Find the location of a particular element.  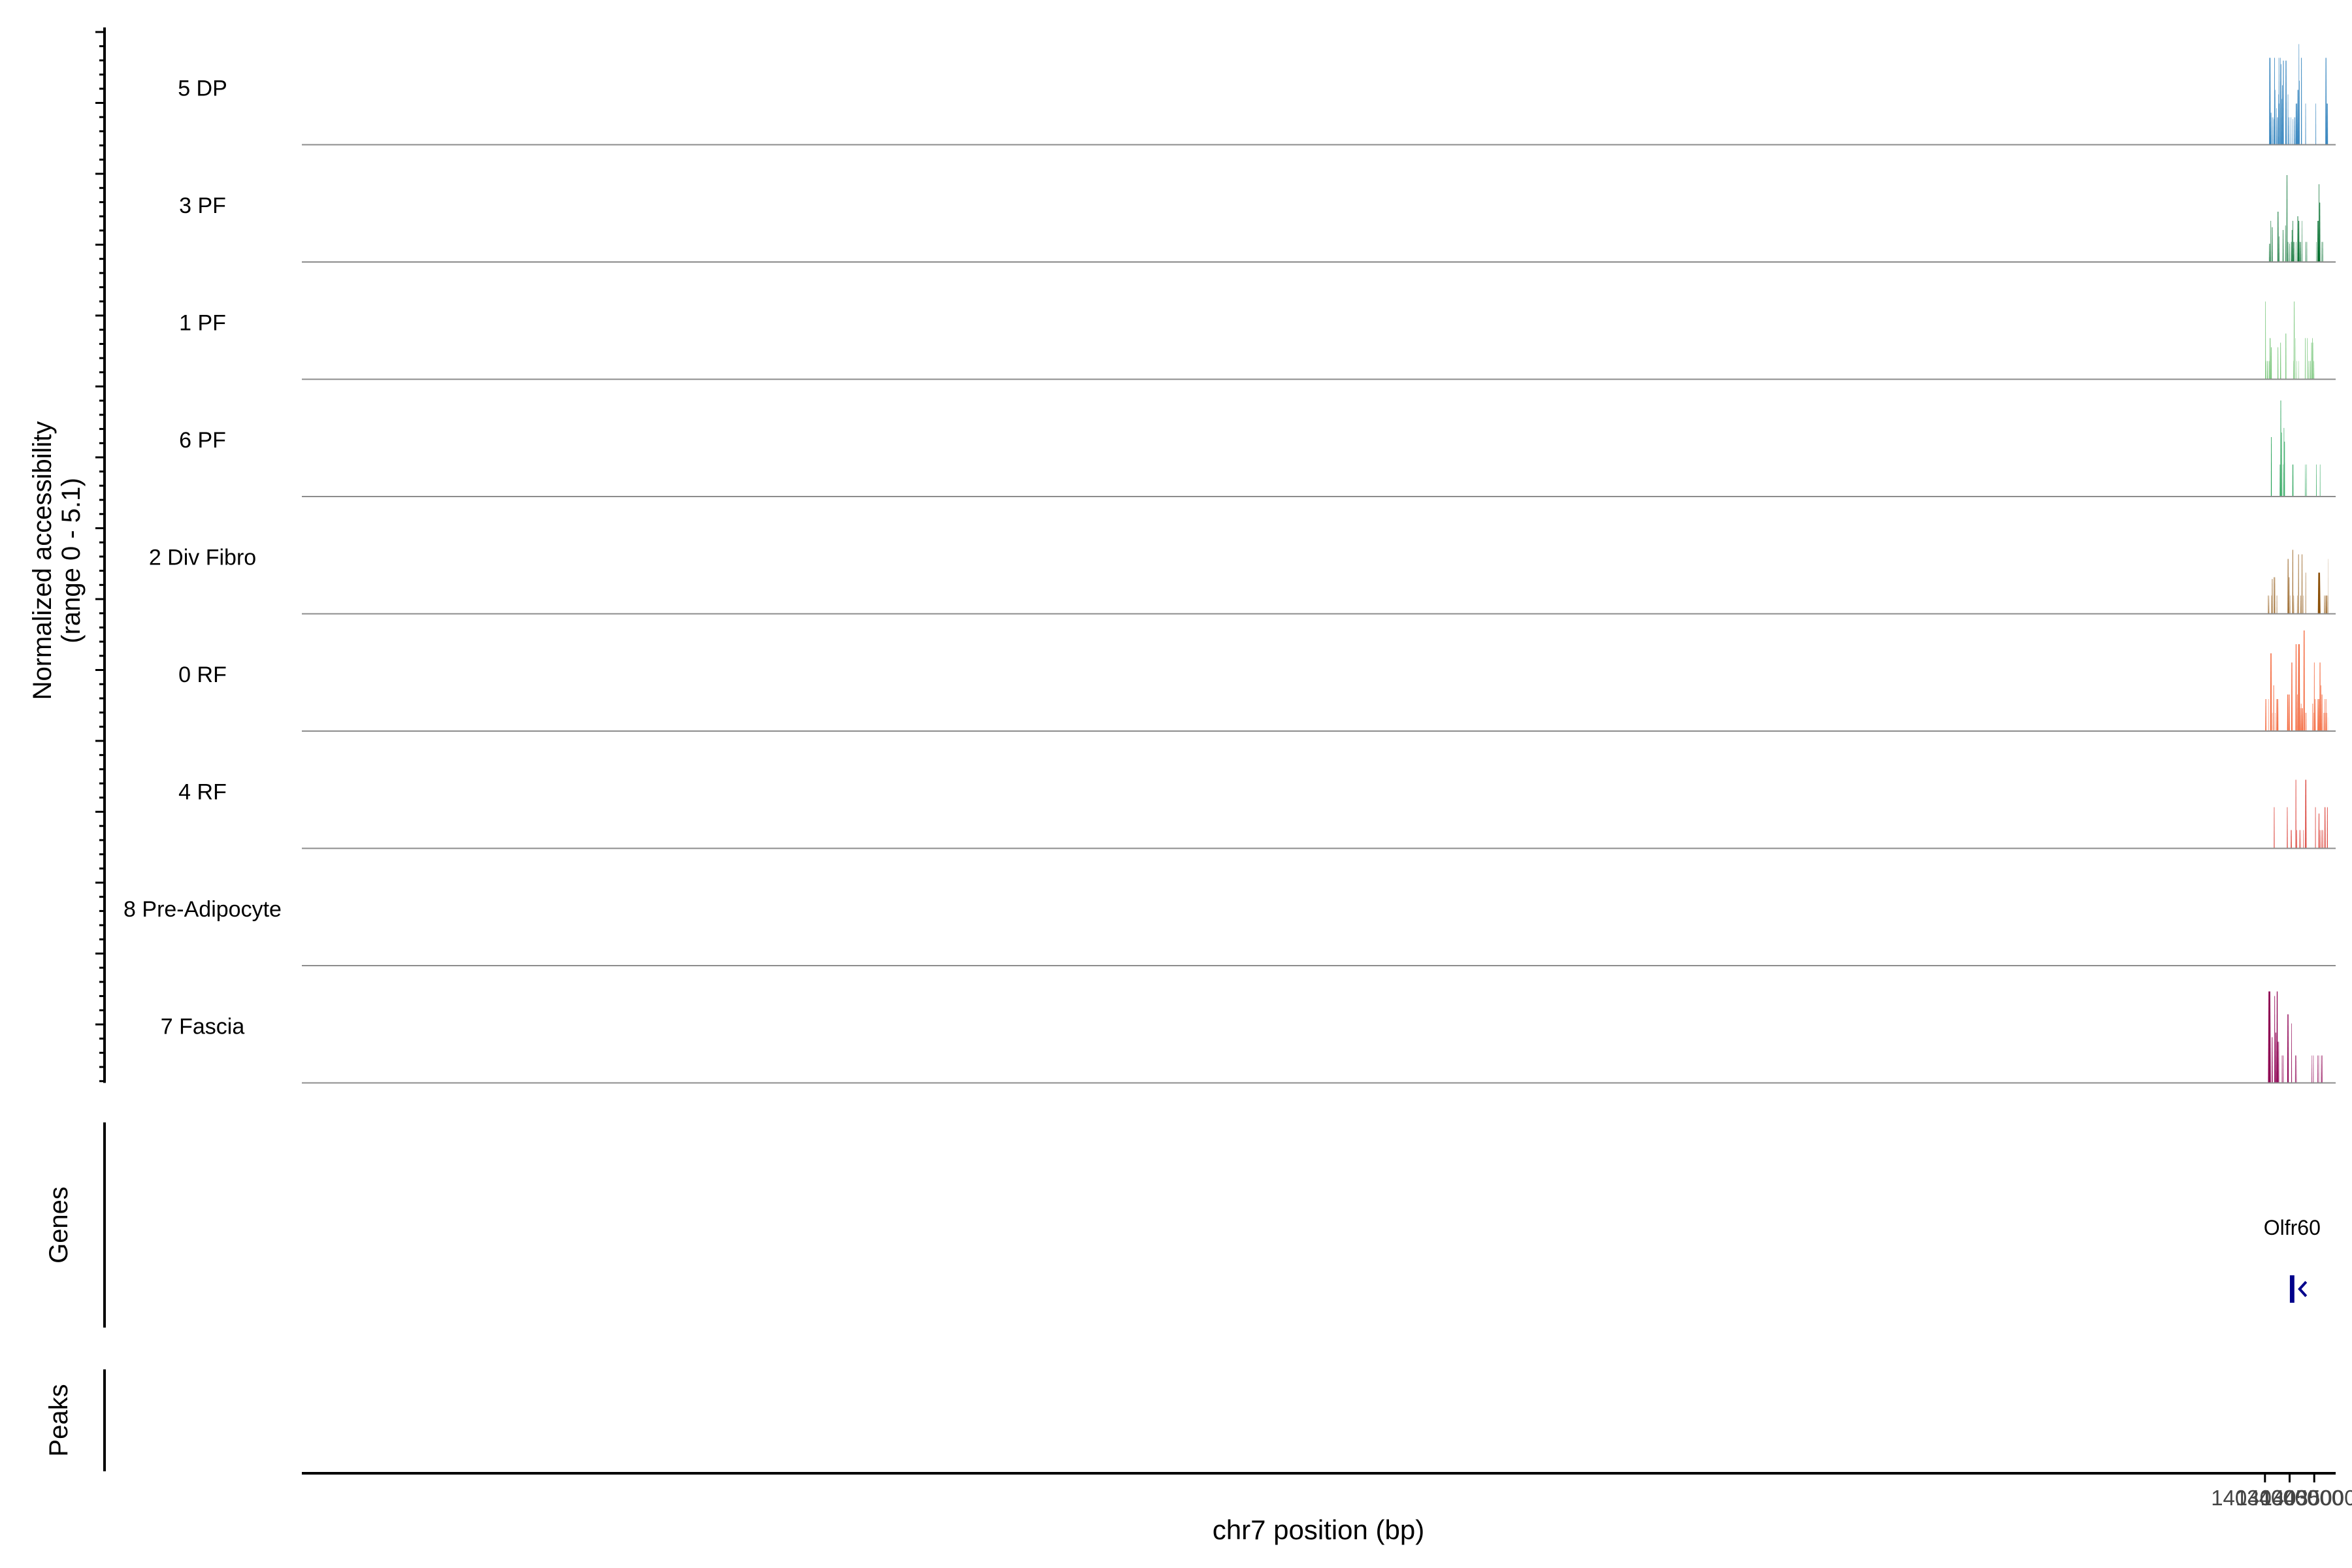

track-5-dp: 5 DP is located at coordinates (1257, 95).